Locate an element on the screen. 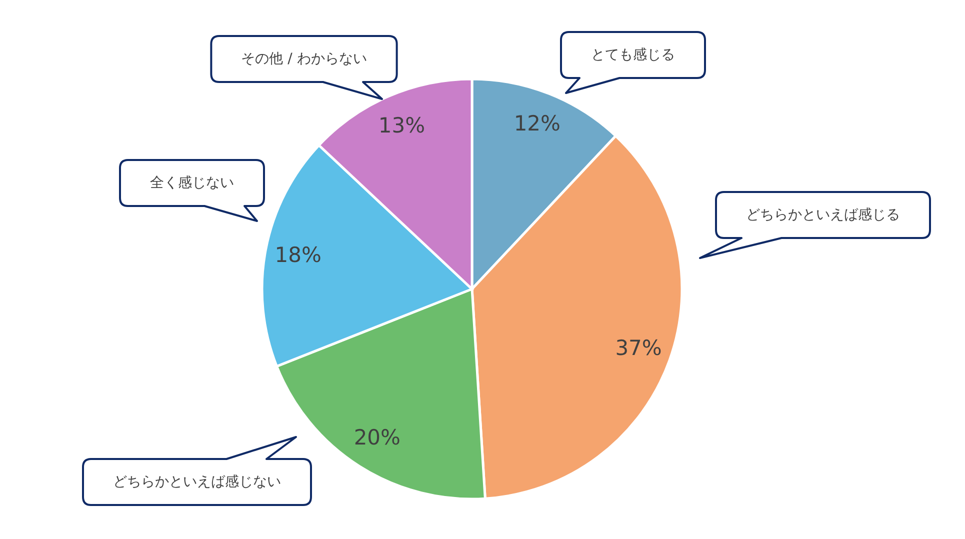 The image size is (965, 539). data-label: 20% is located at coordinates (377, 437).